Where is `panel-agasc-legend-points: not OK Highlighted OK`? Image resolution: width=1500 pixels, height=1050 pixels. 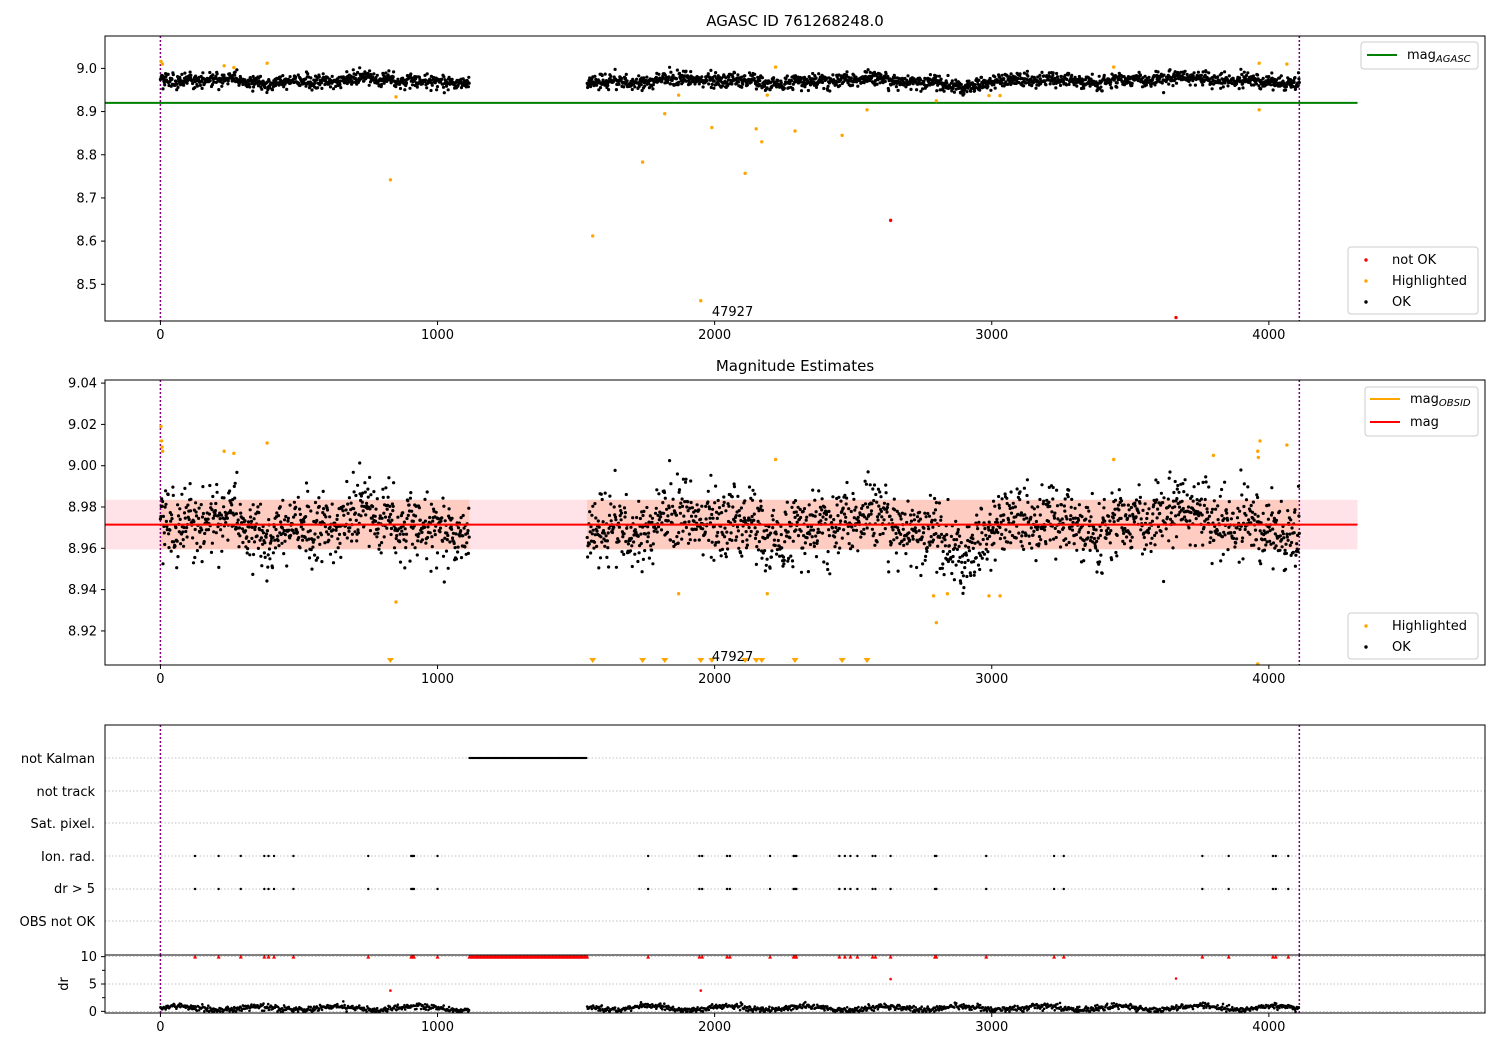
panel-agasc-legend-points: not OK Highlighted OK is located at coordinates (1413, 280).